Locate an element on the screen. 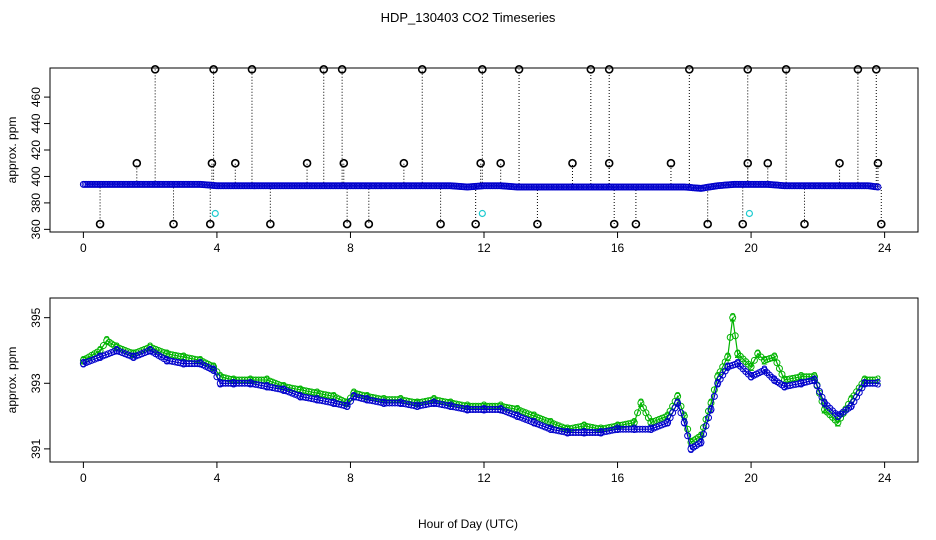 The width and height of the screenshot is (936, 540). x-tick-label: 24 is located at coordinates (885, 248).